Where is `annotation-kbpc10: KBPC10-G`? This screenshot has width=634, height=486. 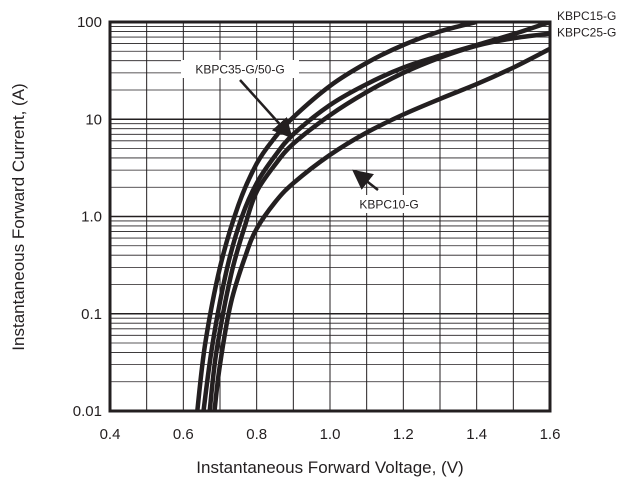
annotation-kbpc10: KBPC10-G is located at coordinates (388, 205).